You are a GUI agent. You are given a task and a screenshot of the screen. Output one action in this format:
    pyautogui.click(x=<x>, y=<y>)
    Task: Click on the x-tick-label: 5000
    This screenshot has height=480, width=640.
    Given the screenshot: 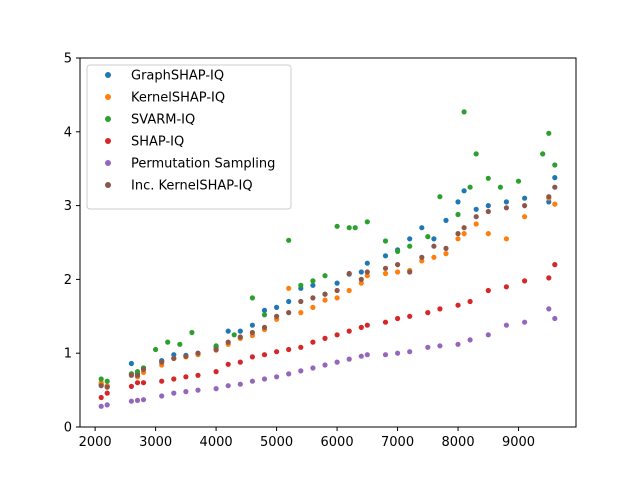 What is the action you would take?
    pyautogui.click(x=276, y=442)
    